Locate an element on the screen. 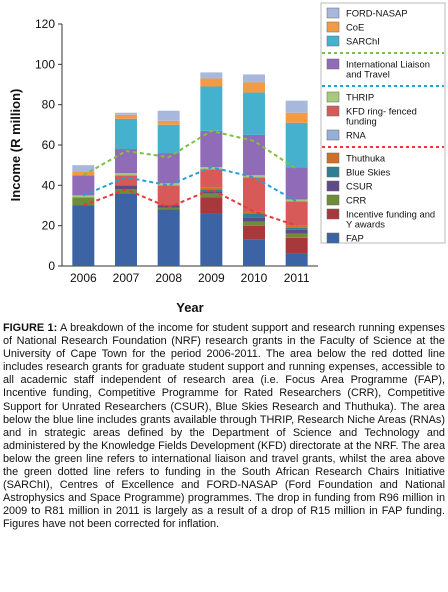 The width and height of the screenshot is (448, 592). legend-entry-international-liaison-and-travel: International Liaison and Travel is located at coordinates (388, 69).